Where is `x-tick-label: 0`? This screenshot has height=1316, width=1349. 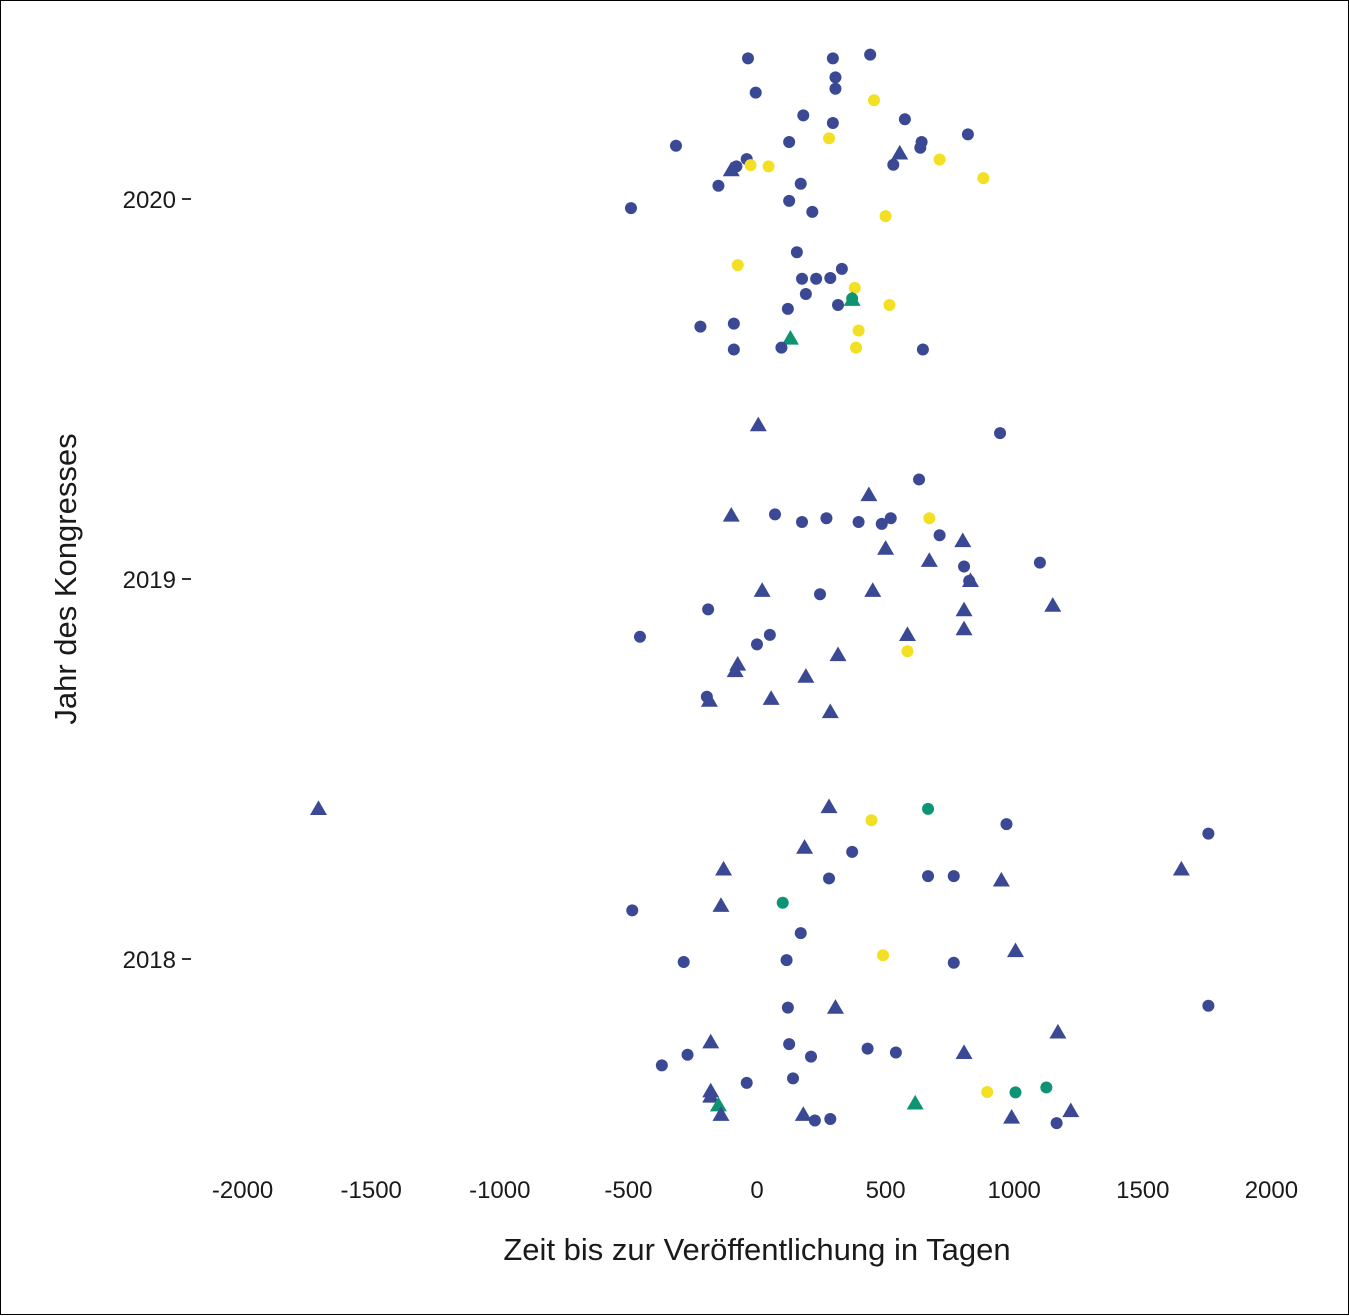 x-tick-label: 0 is located at coordinates (756, 1190).